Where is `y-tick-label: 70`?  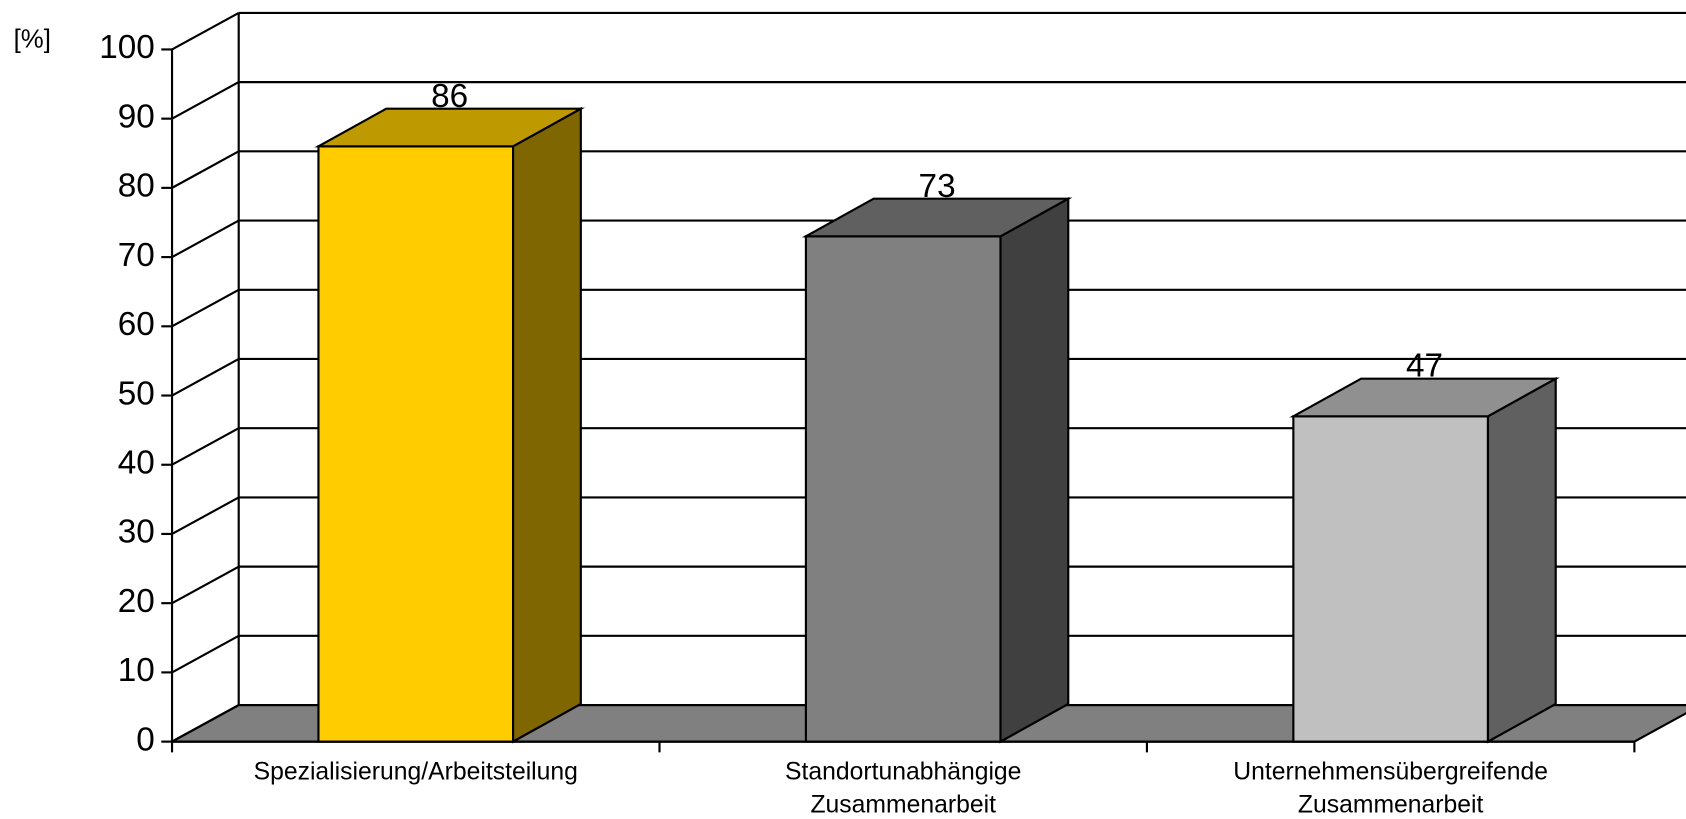 y-tick-label: 70 is located at coordinates (136, 255).